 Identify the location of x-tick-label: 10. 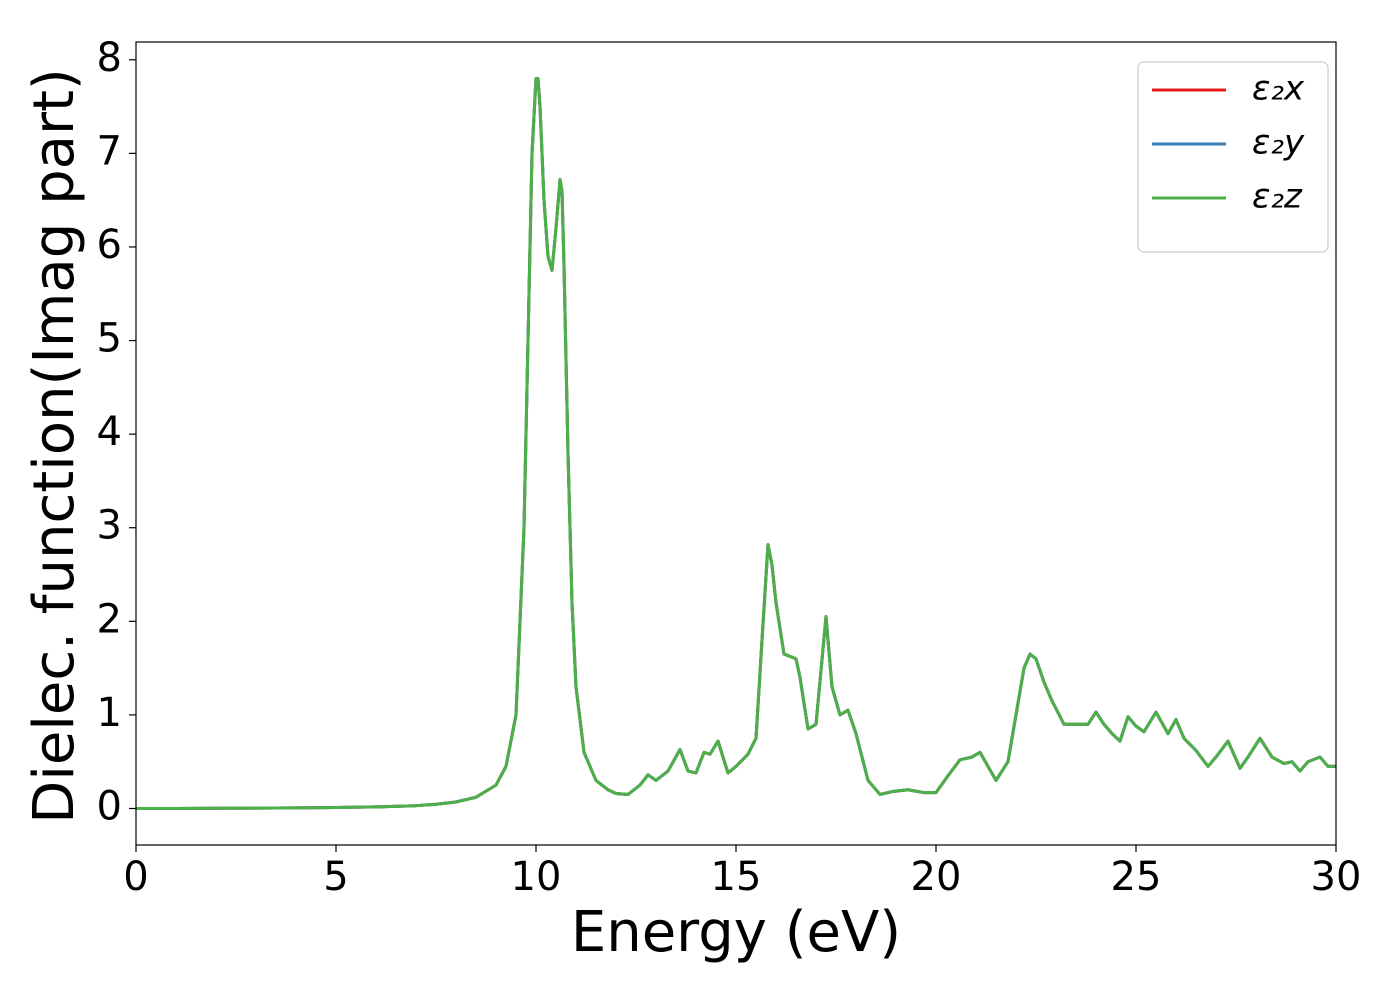
(536, 877).